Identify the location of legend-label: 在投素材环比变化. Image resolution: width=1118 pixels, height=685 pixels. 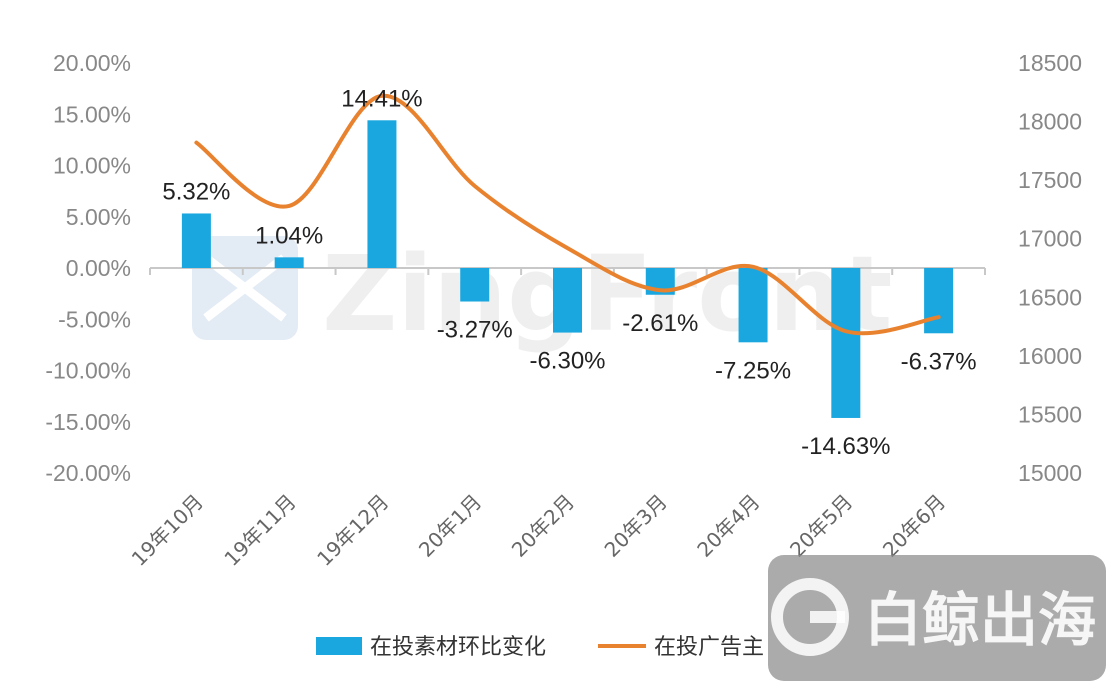
(458, 647).